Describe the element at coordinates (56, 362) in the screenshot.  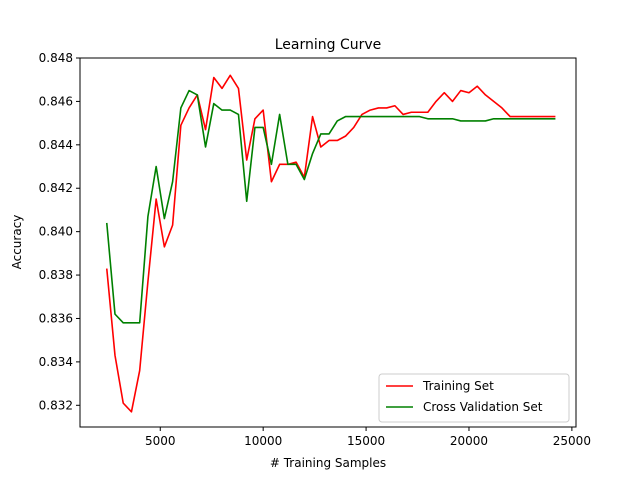
I see `y-tick-label: 0.834` at that location.